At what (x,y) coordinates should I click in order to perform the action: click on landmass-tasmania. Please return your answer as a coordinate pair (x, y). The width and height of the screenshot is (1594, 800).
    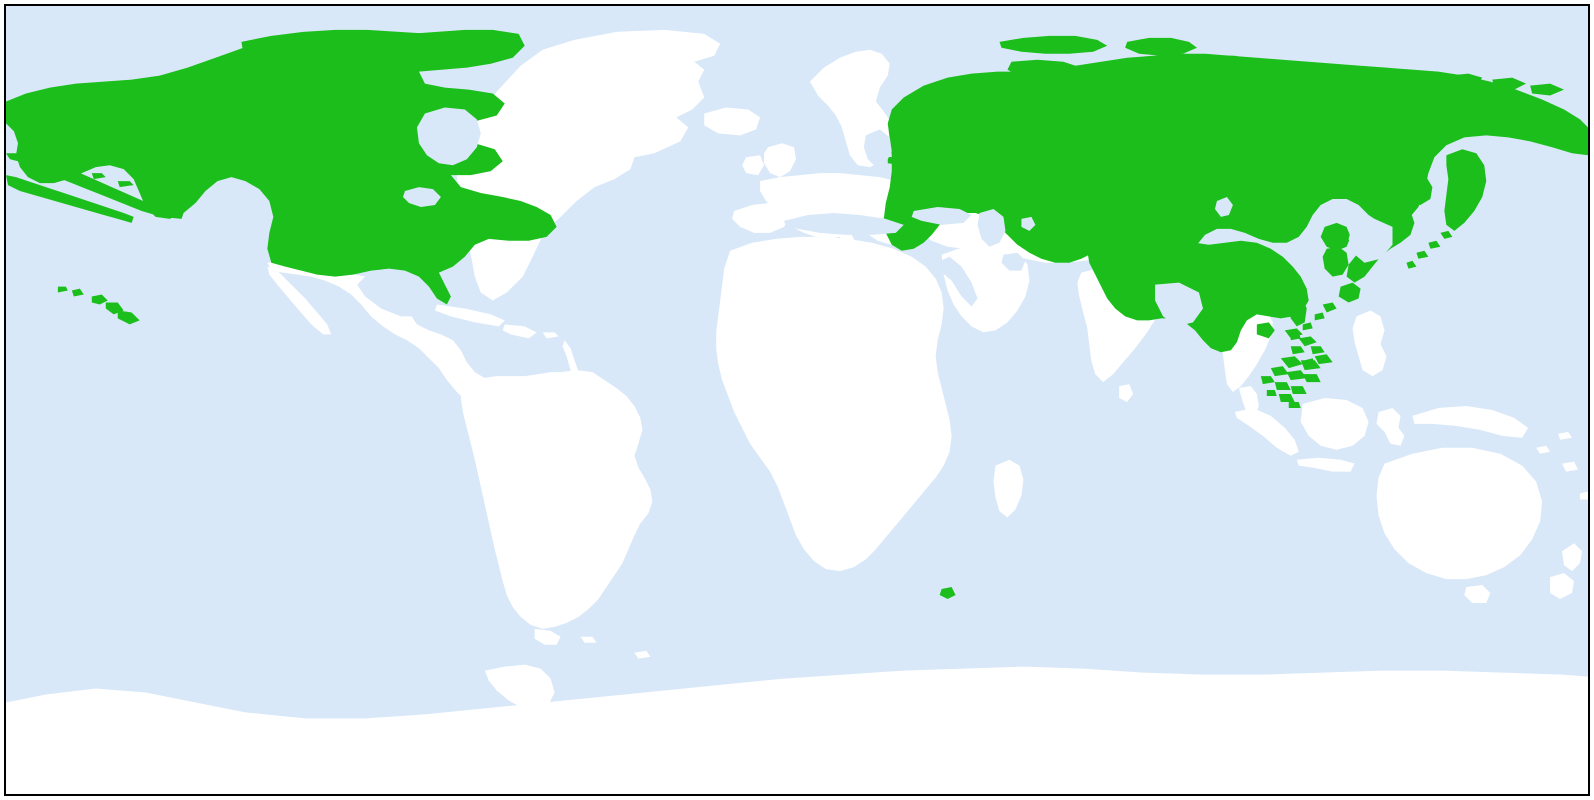
    Looking at the image, I should click on (1477, 594).